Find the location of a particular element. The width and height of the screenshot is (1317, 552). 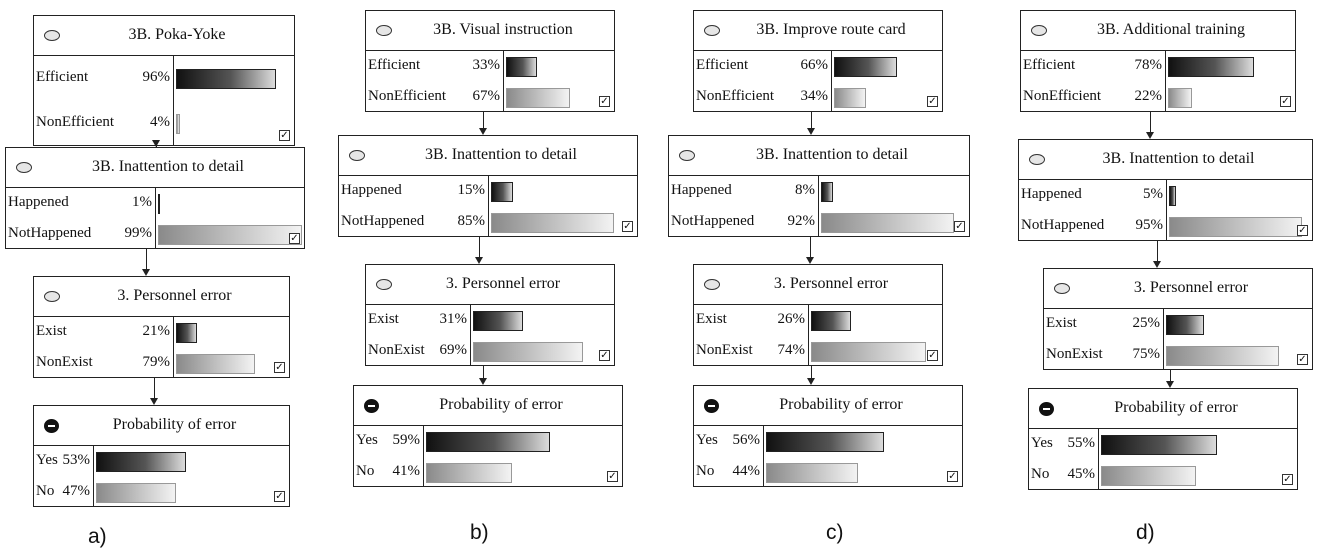

state-percent: 21% is located at coordinates (156, 330).